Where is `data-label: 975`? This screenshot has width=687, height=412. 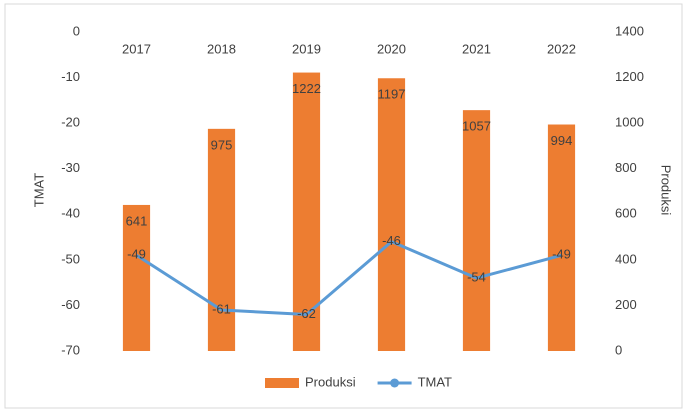 data-label: 975 is located at coordinates (222, 144).